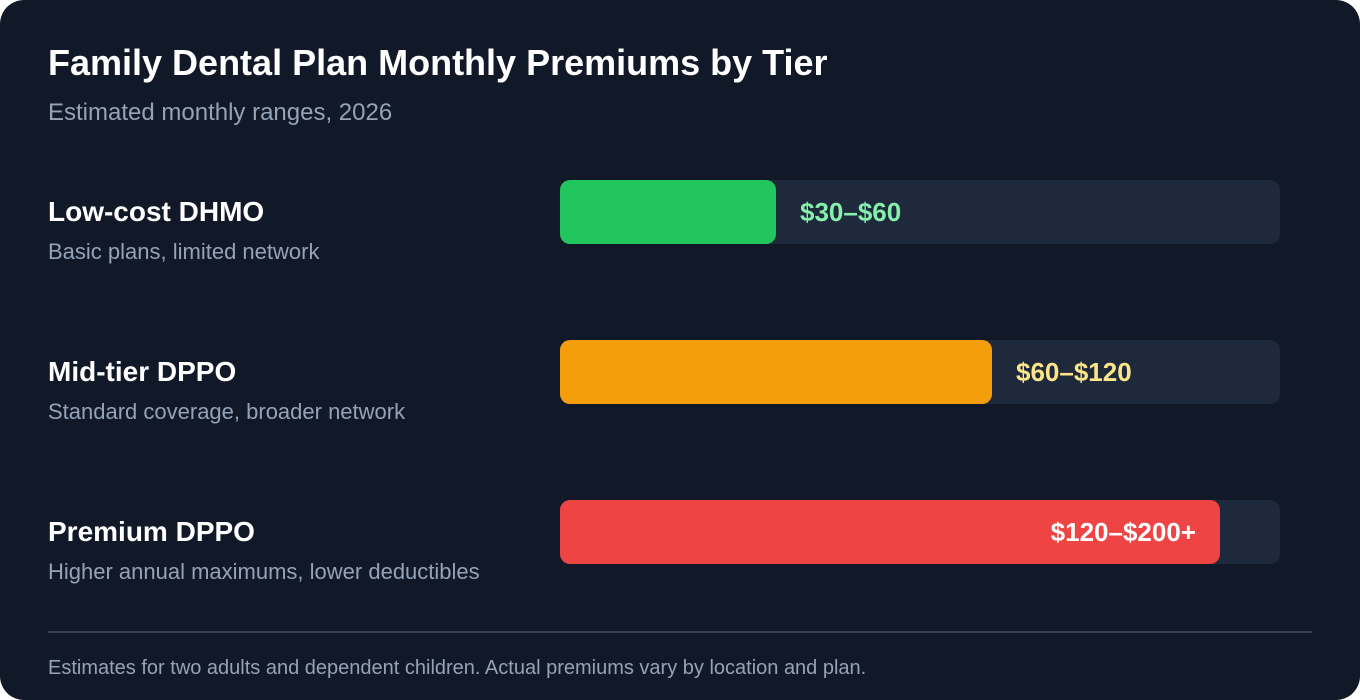 The height and width of the screenshot is (700, 1360). I want to click on tier-description: Basic plans, limited network, so click(184, 251).